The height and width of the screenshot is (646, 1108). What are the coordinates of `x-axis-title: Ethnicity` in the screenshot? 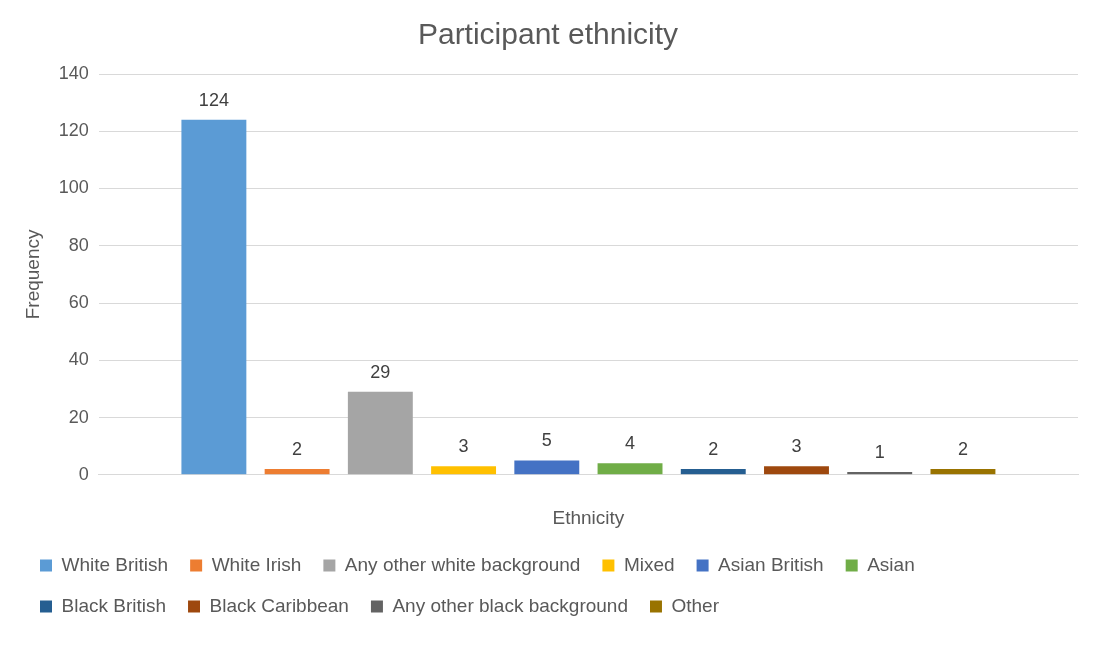 It's located at (588, 517).